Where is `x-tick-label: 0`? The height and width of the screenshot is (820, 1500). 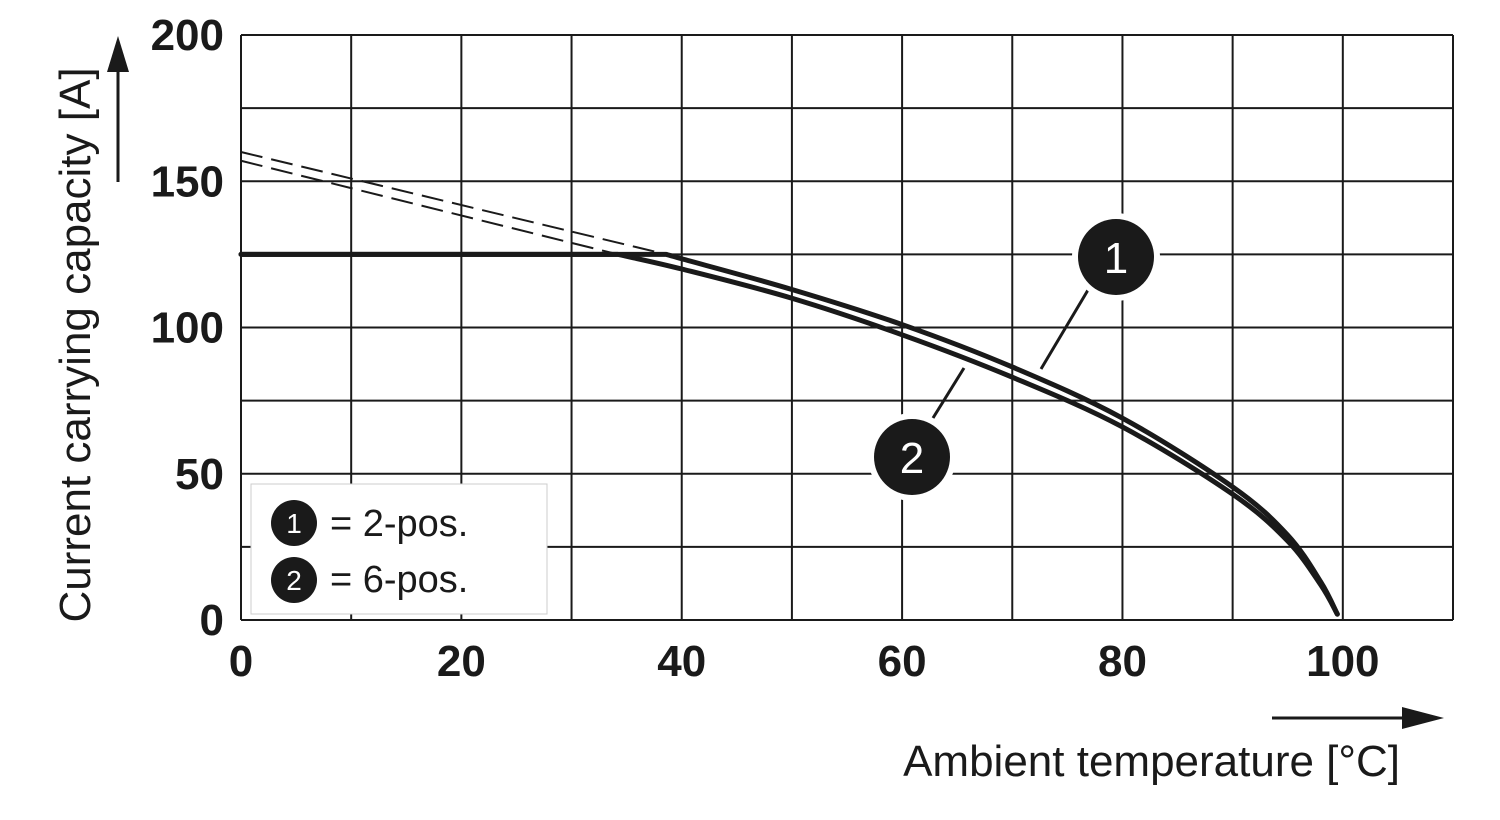
x-tick-label: 0 is located at coordinates (241, 661).